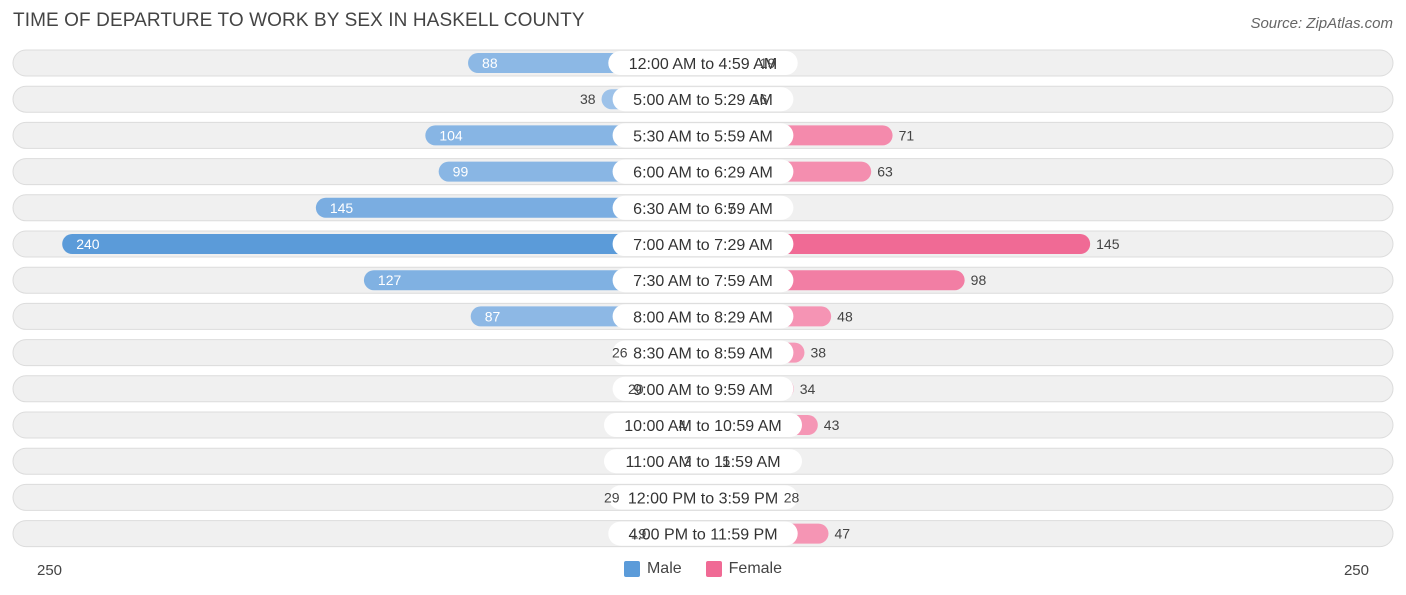 The height and width of the screenshot is (595, 1406). Describe the element at coordinates (808, 389) in the screenshot. I see `female-value-label: 34` at that location.